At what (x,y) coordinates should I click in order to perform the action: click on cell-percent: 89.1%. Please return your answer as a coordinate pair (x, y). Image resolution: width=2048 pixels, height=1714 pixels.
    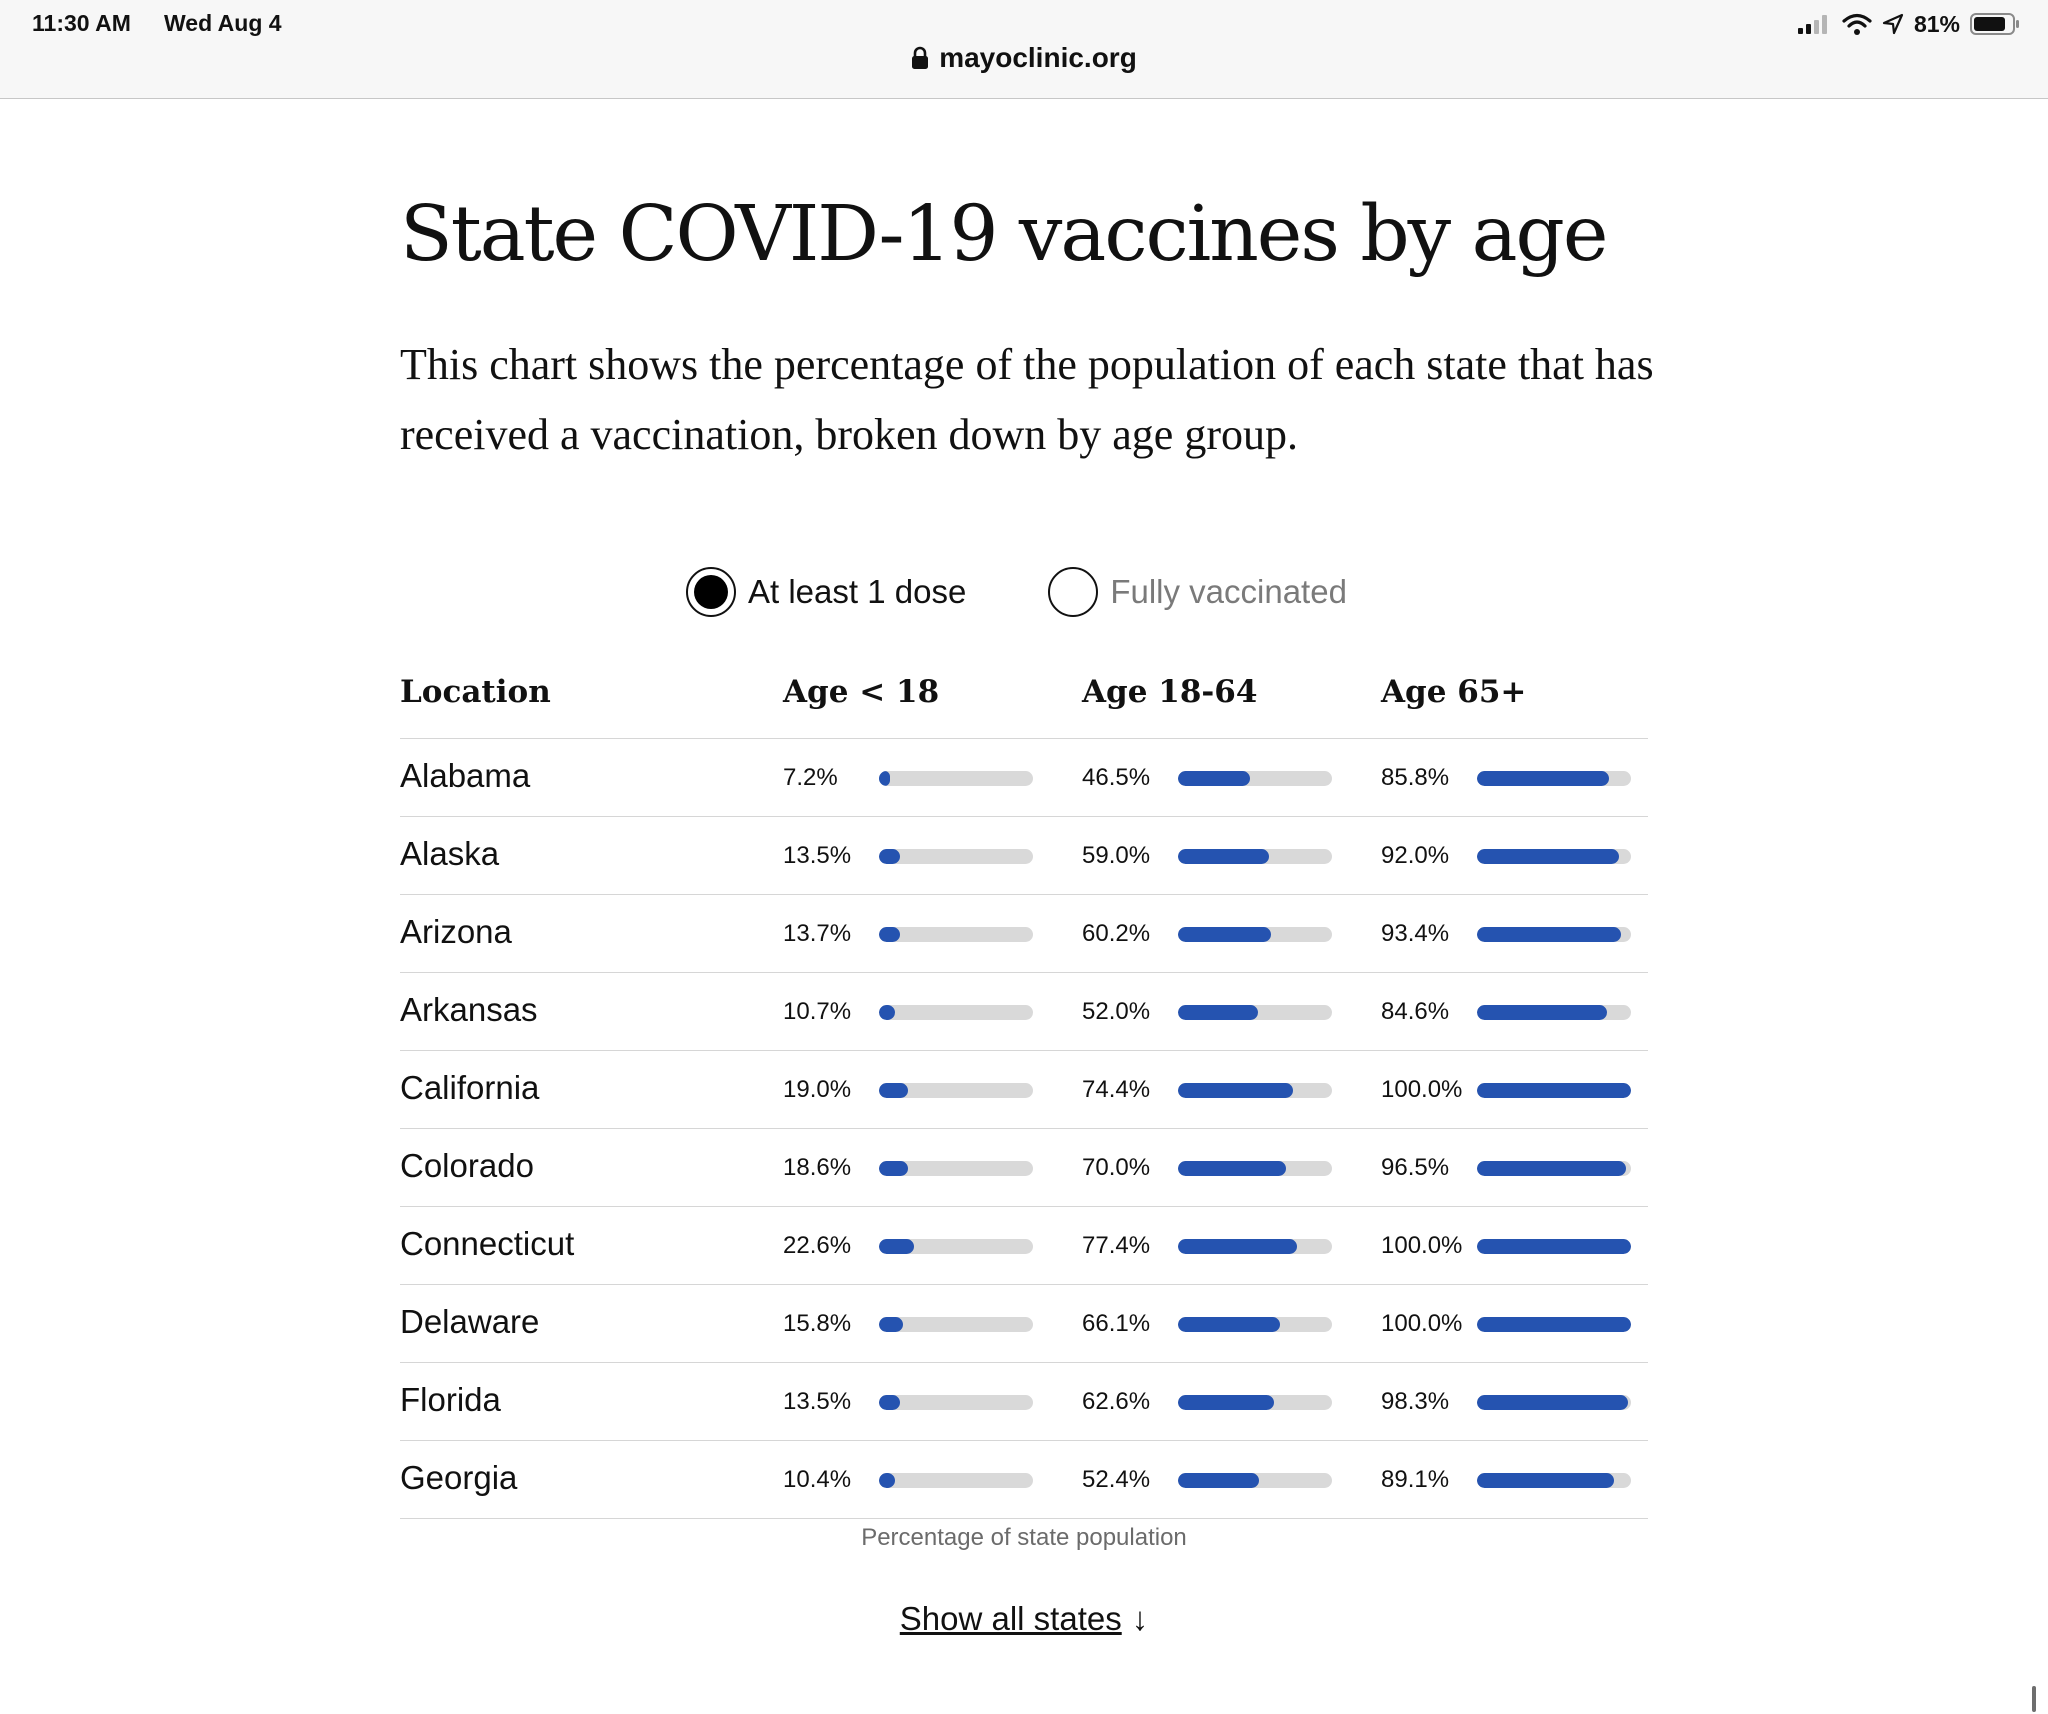
    Looking at the image, I should click on (1415, 1479).